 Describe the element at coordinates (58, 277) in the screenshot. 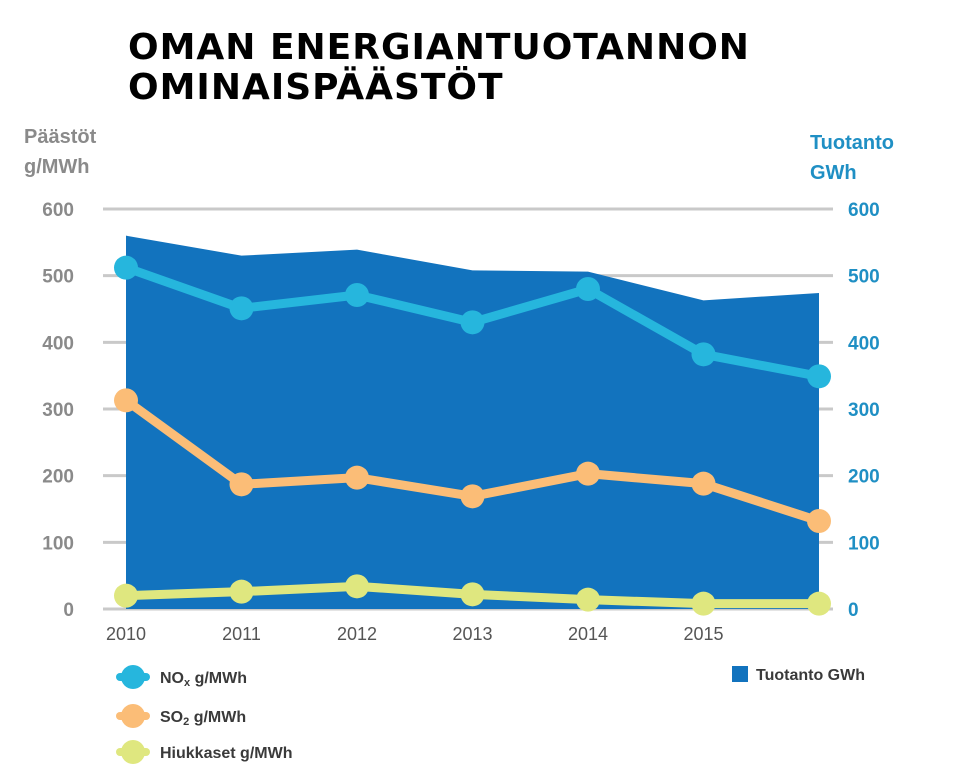

I see `left-tick-label: 500` at that location.